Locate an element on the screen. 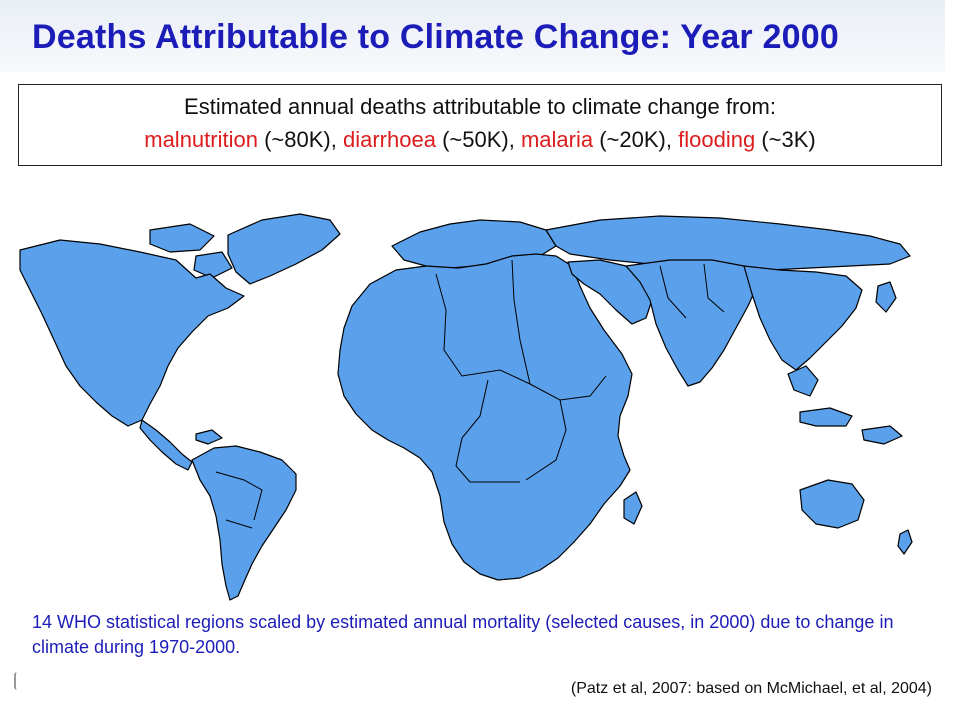  region-southeast-asia is located at coordinates (803, 381).